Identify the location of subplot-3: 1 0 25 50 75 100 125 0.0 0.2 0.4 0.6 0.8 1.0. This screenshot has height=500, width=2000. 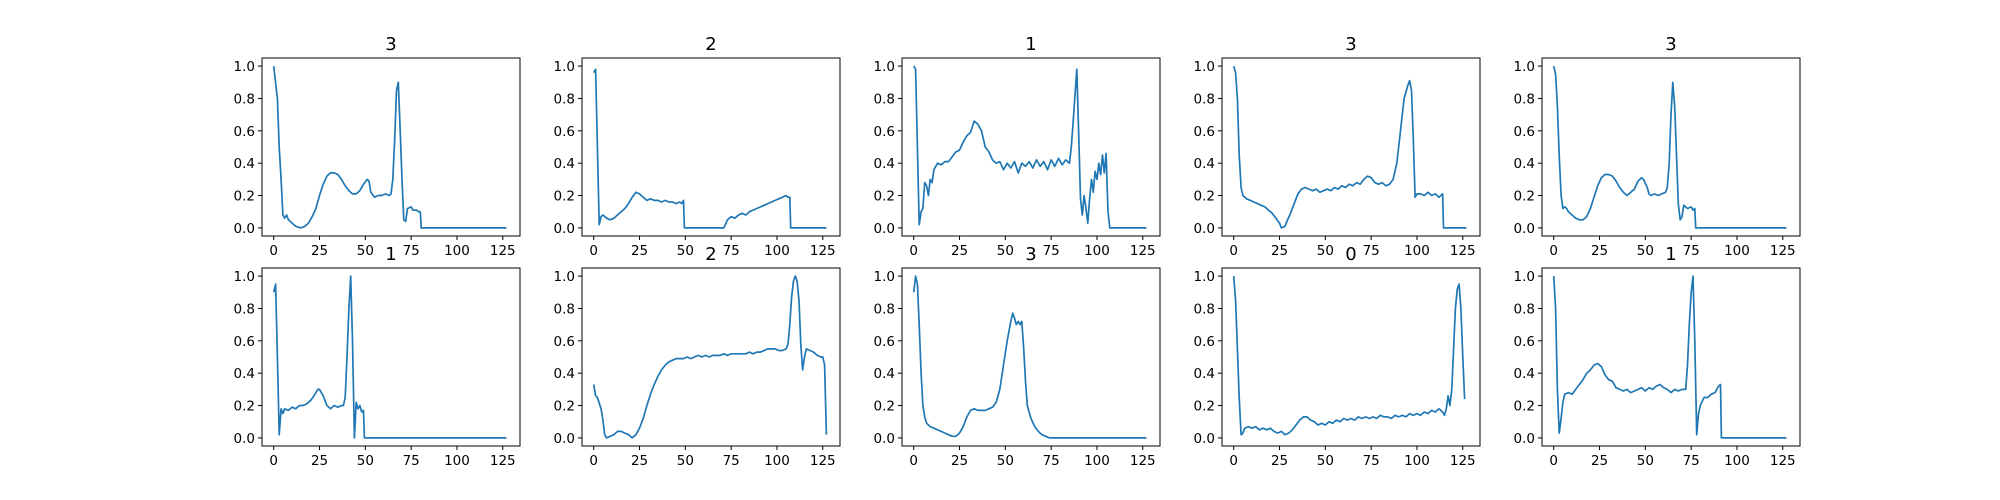
(1017, 146).